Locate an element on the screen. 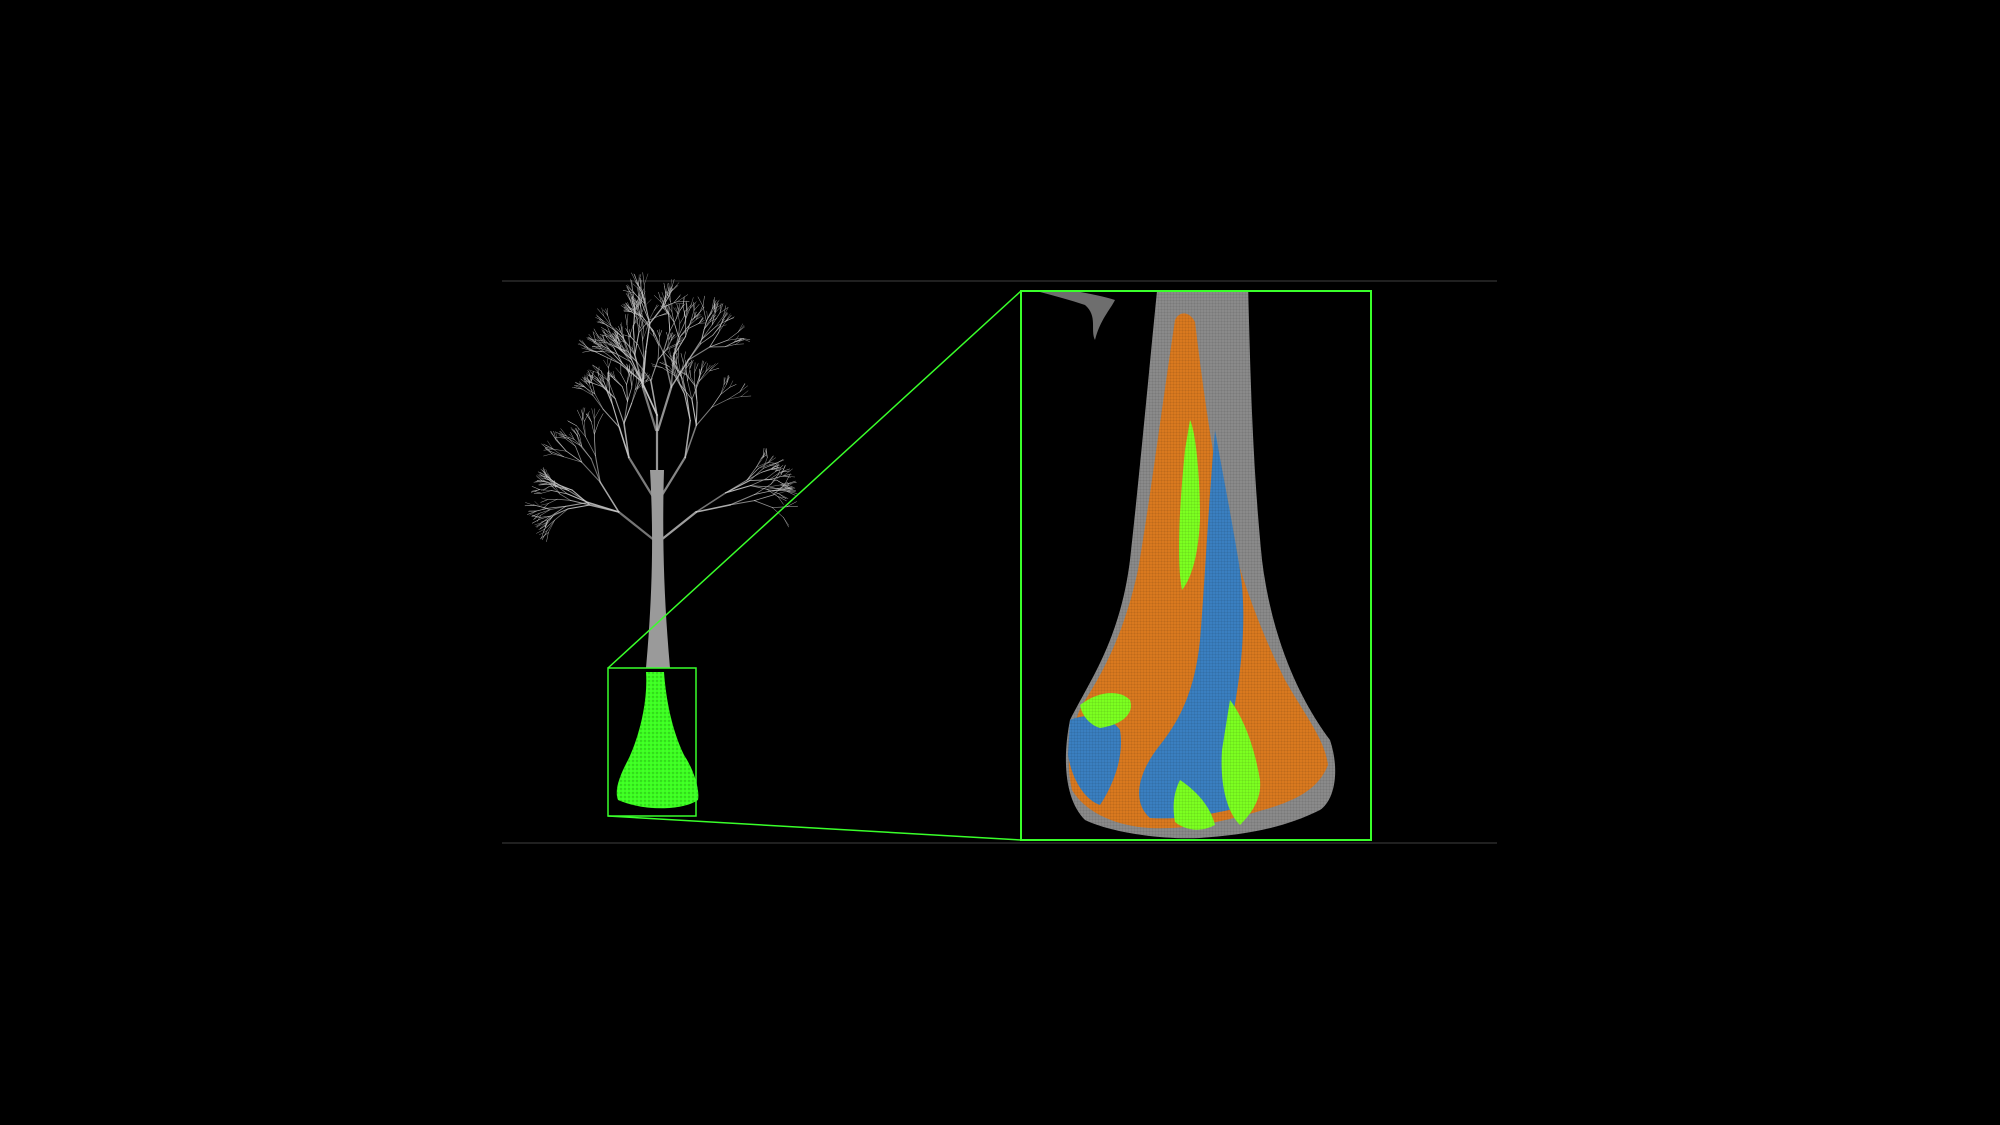  tree-base-highlight-texture is located at coordinates (657, 740).